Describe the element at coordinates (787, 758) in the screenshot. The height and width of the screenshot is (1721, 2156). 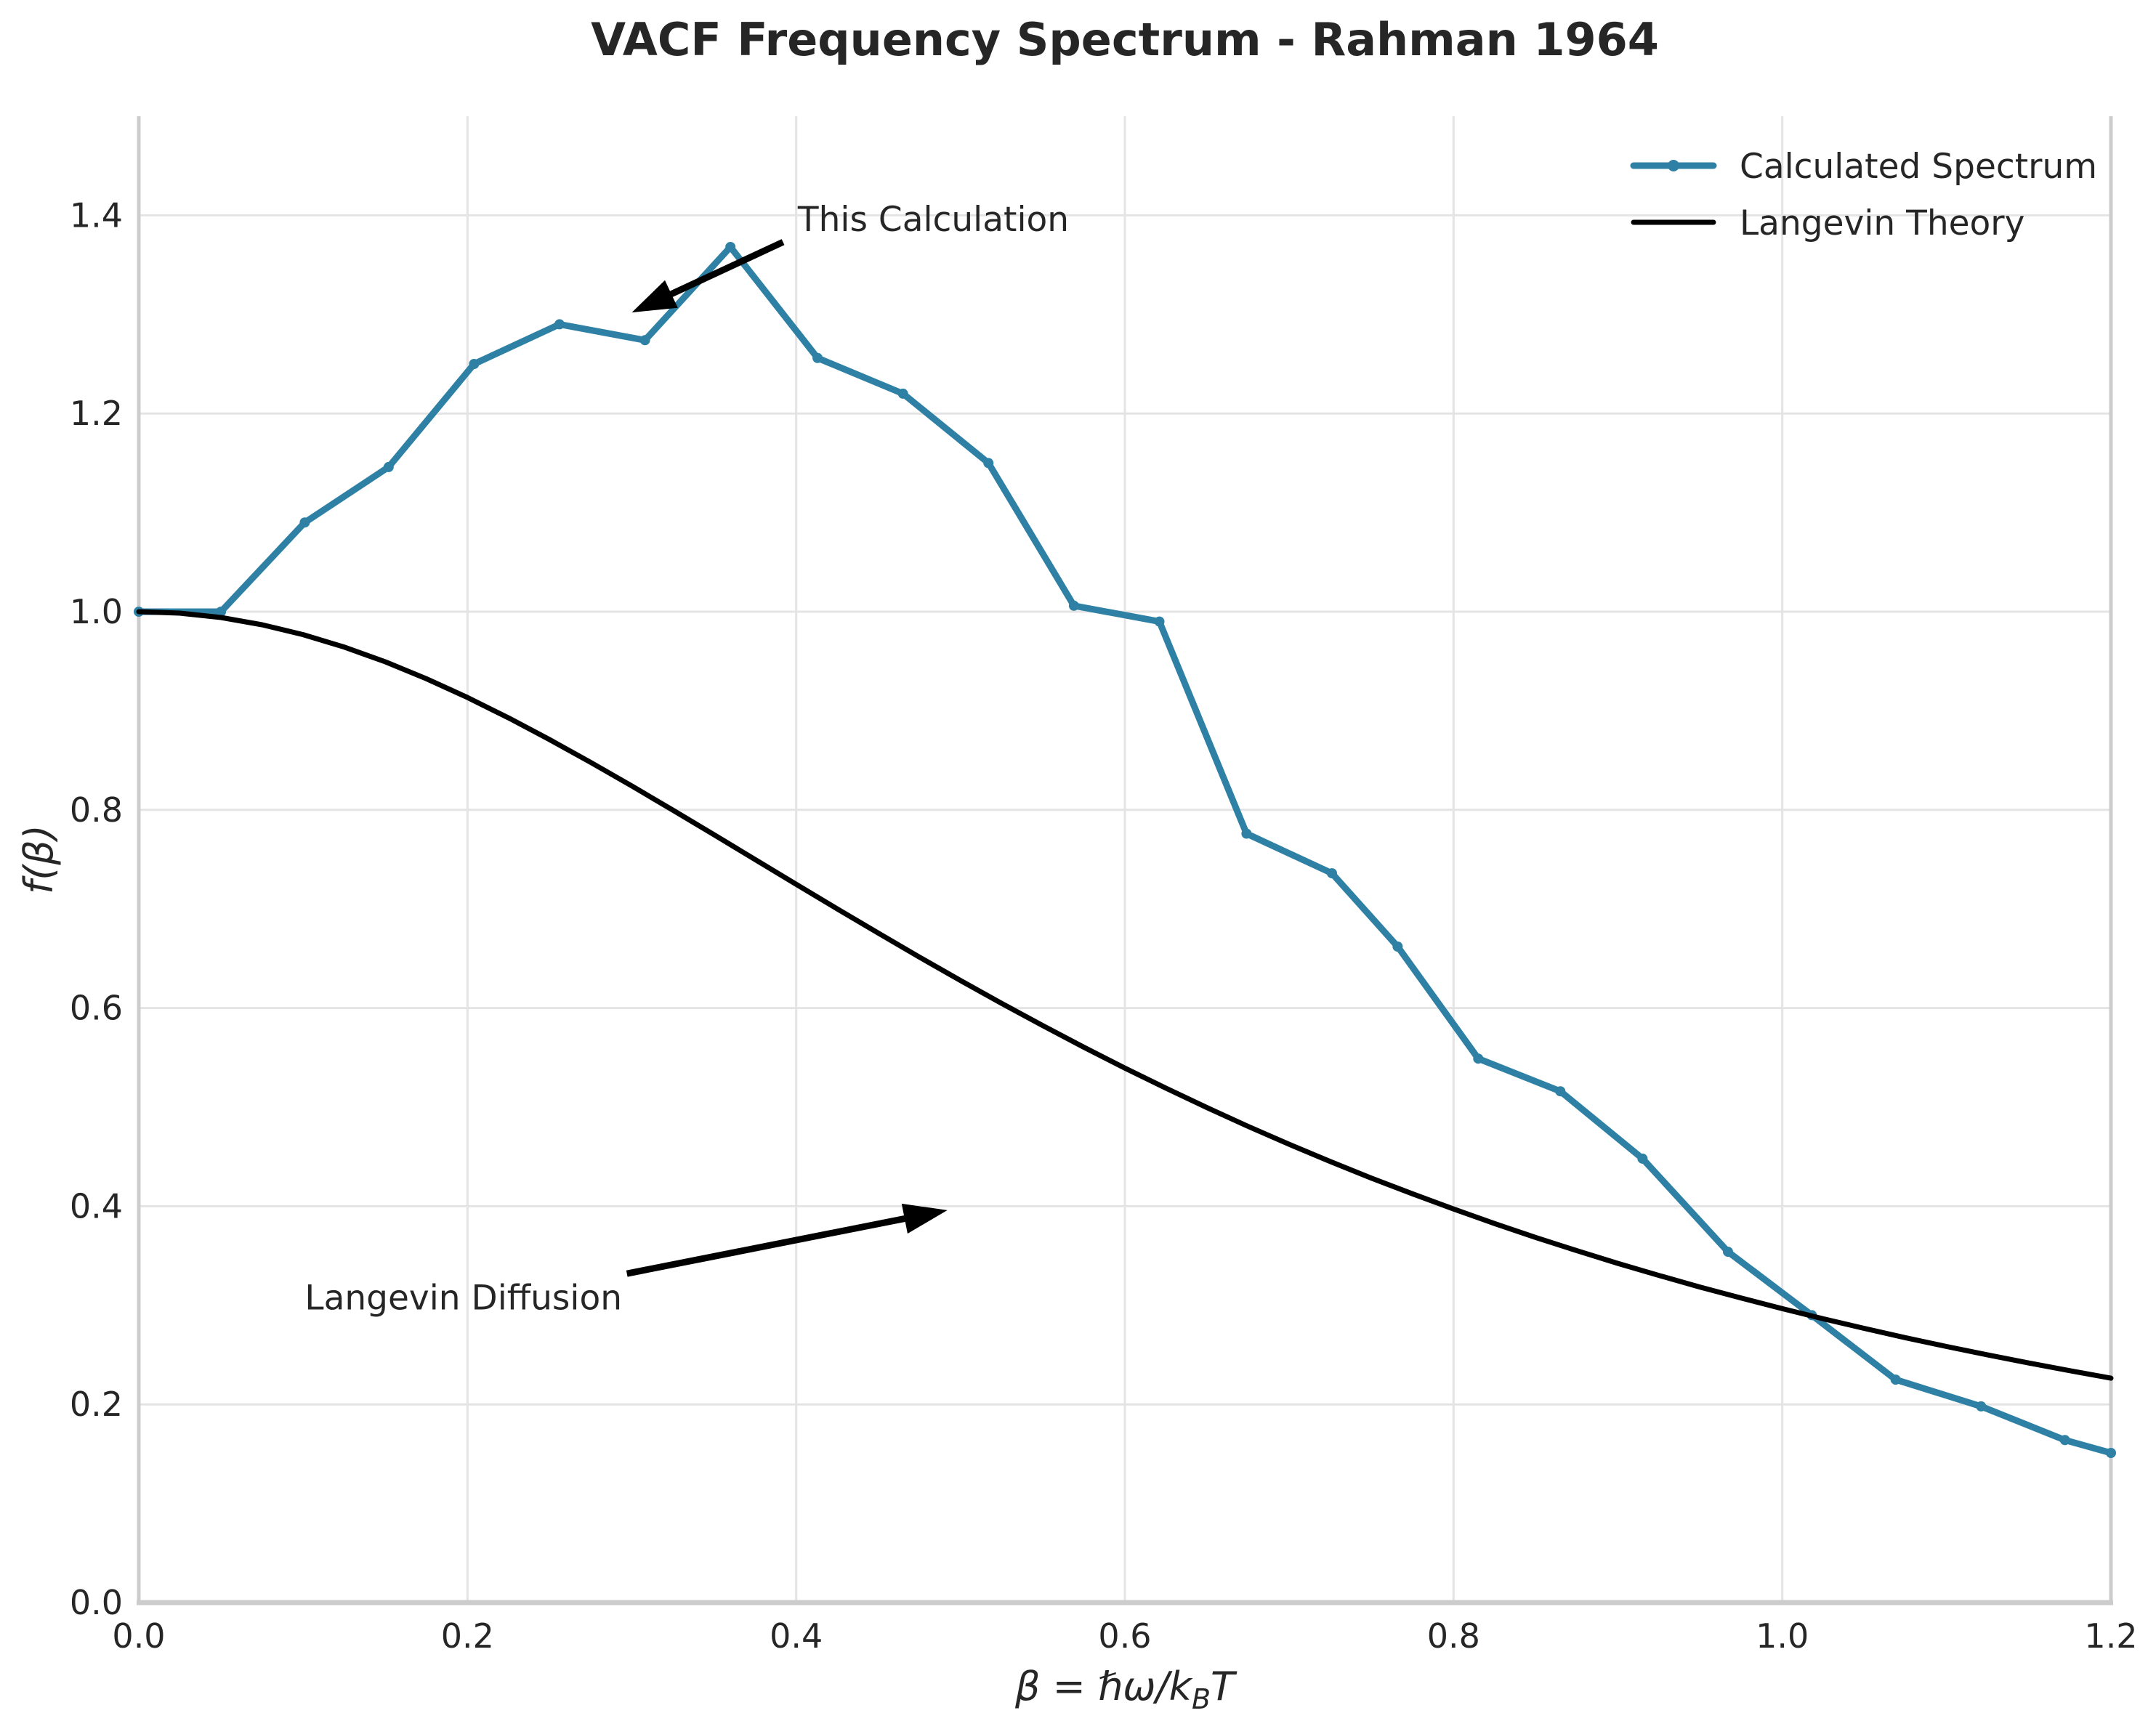
I see `annotation-layer` at that location.